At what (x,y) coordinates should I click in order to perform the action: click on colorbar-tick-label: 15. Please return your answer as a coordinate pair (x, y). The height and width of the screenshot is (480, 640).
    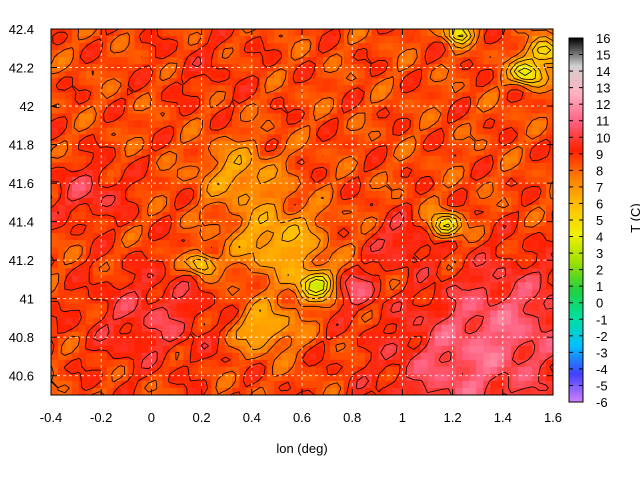
    Looking at the image, I should click on (603, 55).